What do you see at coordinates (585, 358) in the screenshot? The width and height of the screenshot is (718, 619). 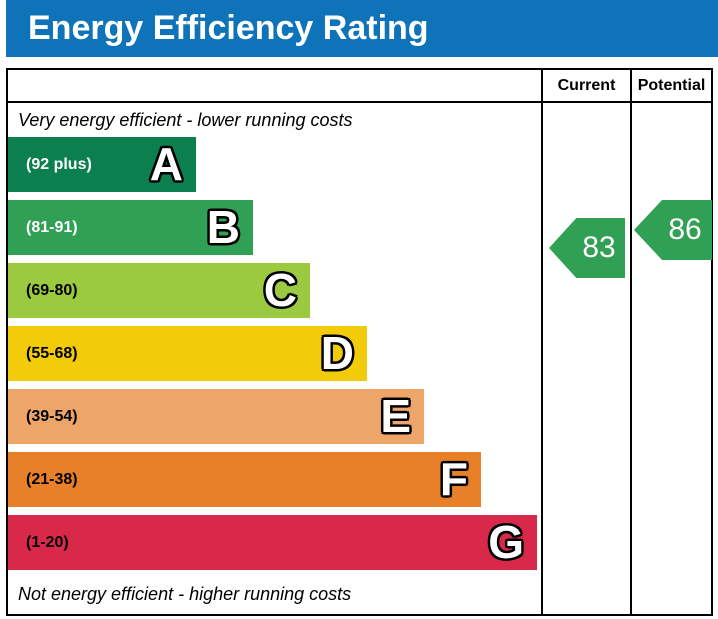 I see `current-column: 83` at bounding box center [585, 358].